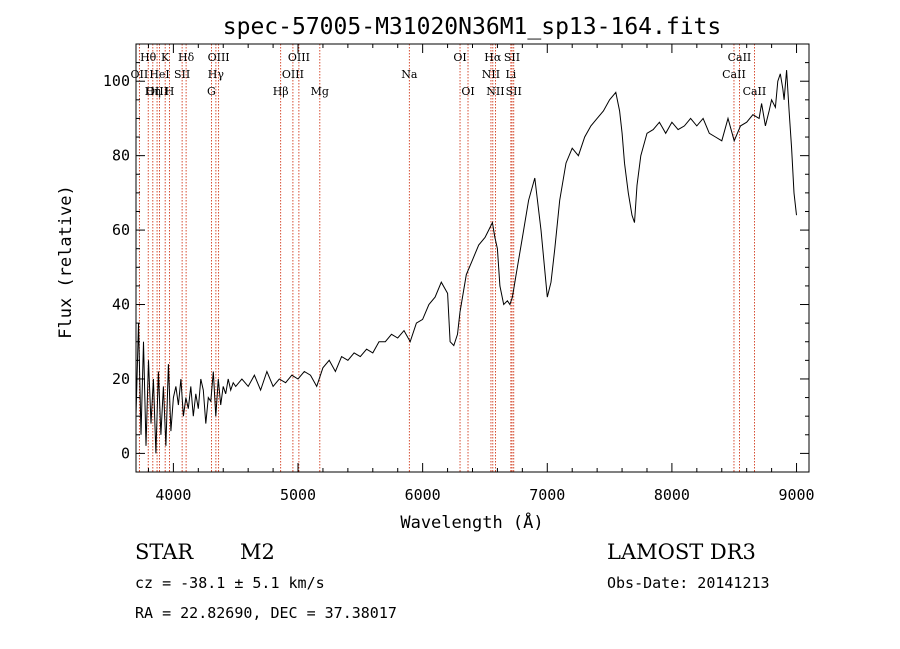 This screenshot has width=900, height=649. What do you see at coordinates (121, 379) in the screenshot?
I see `y-tick-label: 20` at bounding box center [121, 379].